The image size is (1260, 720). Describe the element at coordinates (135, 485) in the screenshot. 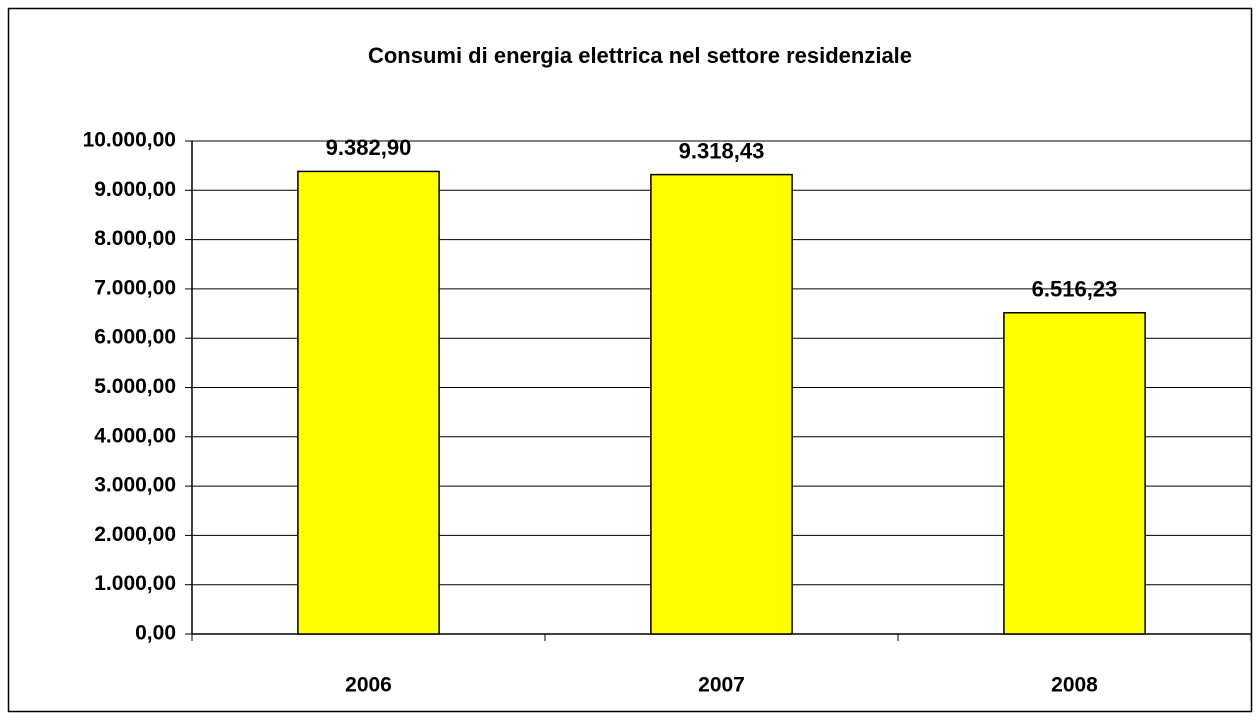

I see `y-tick-label: 3.000,00` at that location.